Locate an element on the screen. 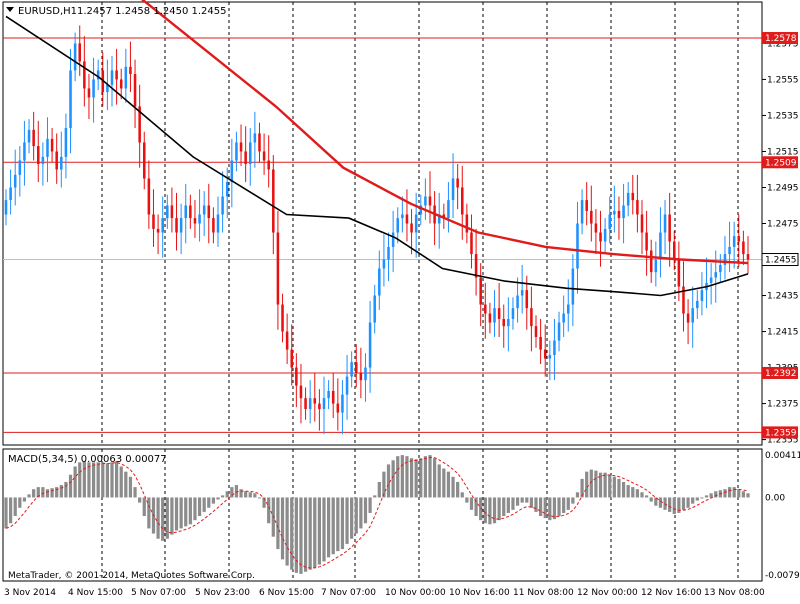  price-tick-label: 1.2415 is located at coordinates (783, 333).